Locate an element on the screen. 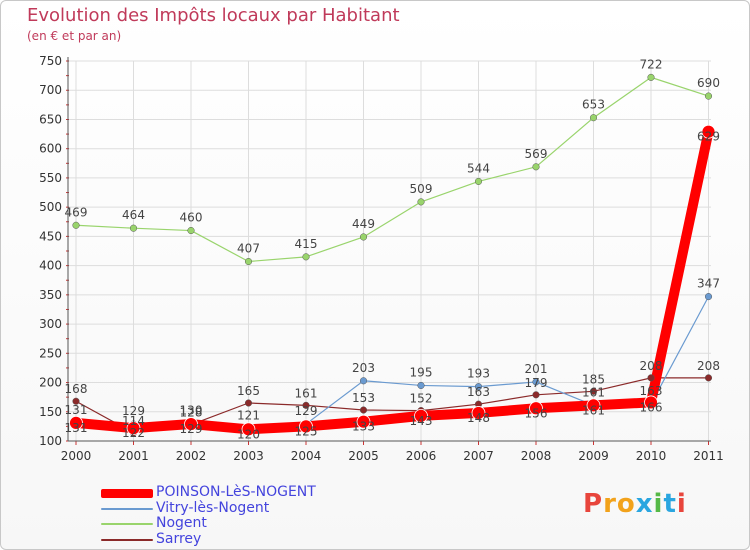 This screenshot has height=550, width=750. data-label: 156 is located at coordinates (536, 413).